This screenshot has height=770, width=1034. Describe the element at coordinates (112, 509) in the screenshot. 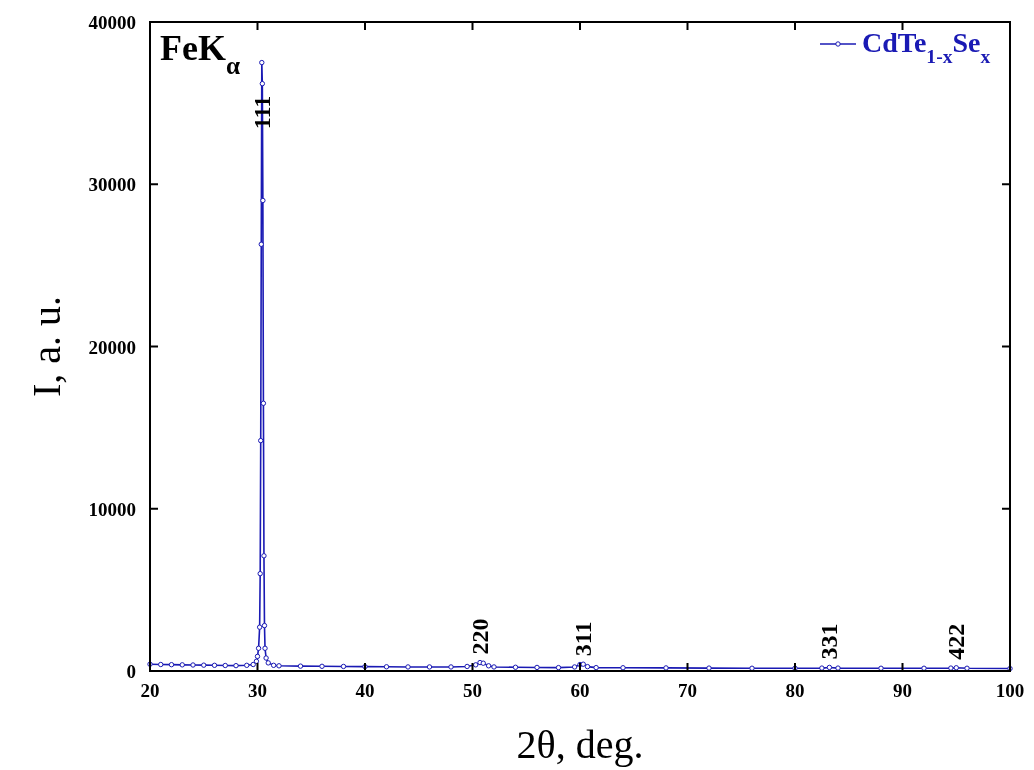

I see `y-tick-label: 10000` at that location.